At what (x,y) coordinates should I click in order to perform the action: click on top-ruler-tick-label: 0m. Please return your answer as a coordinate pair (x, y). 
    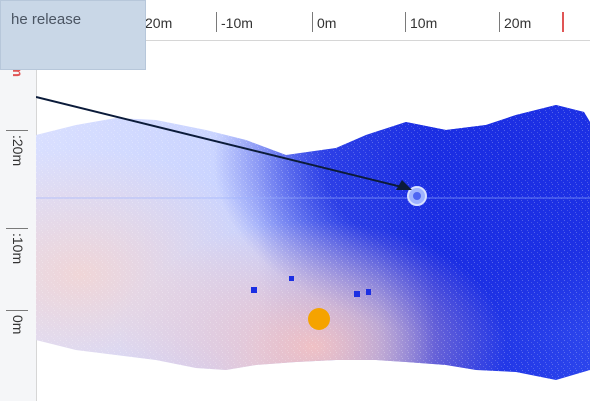
    Looking at the image, I should click on (327, 23).